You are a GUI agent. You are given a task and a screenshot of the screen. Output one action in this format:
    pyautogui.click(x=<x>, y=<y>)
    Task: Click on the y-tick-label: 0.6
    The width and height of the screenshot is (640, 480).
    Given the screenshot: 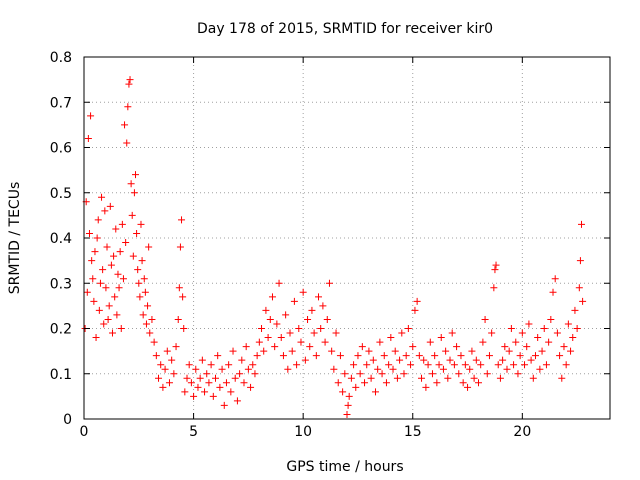 What is the action you would take?
    pyautogui.click(x=61, y=149)
    